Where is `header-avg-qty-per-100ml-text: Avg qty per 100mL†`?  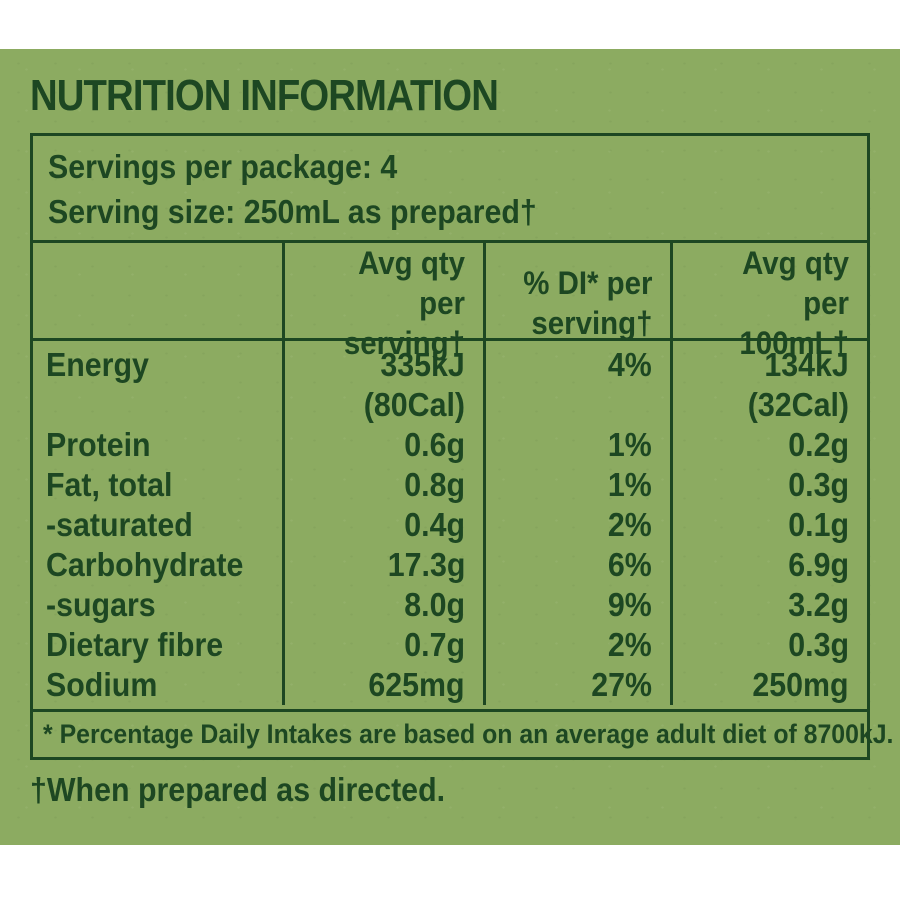
header-avg-qty-per-100ml-text: Avg qty per 100mL† is located at coordinates (794, 303).